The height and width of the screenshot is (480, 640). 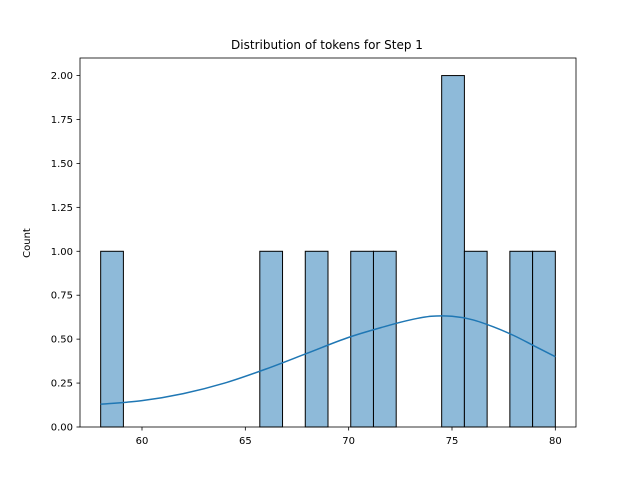 I want to click on y-tick-label: 0.25, so click(x=62, y=384).